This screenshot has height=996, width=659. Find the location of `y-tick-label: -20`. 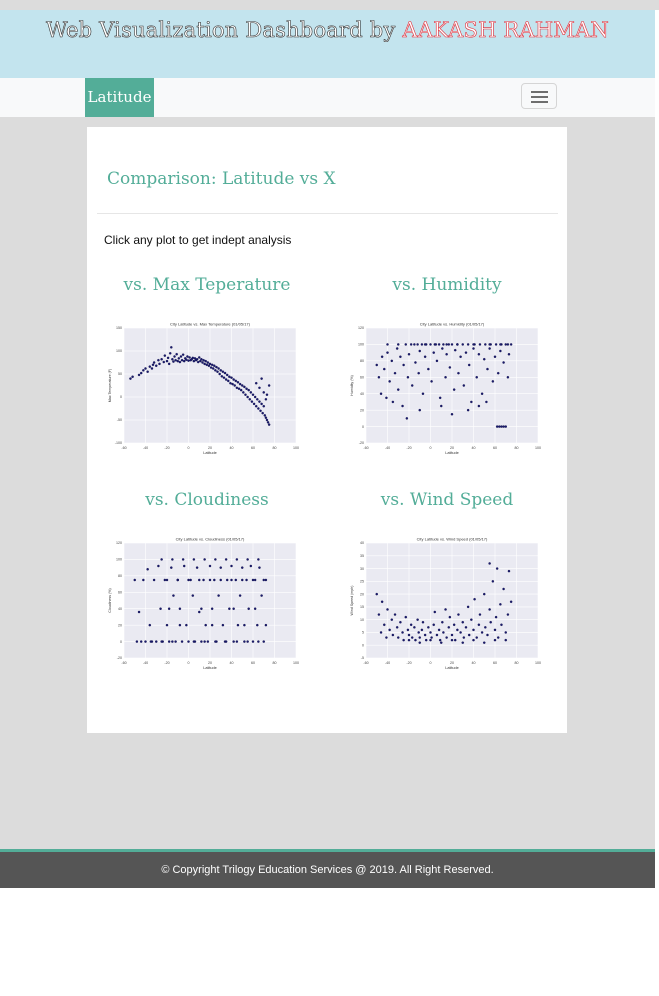

y-tick-label: -20 is located at coordinates (119, 658).